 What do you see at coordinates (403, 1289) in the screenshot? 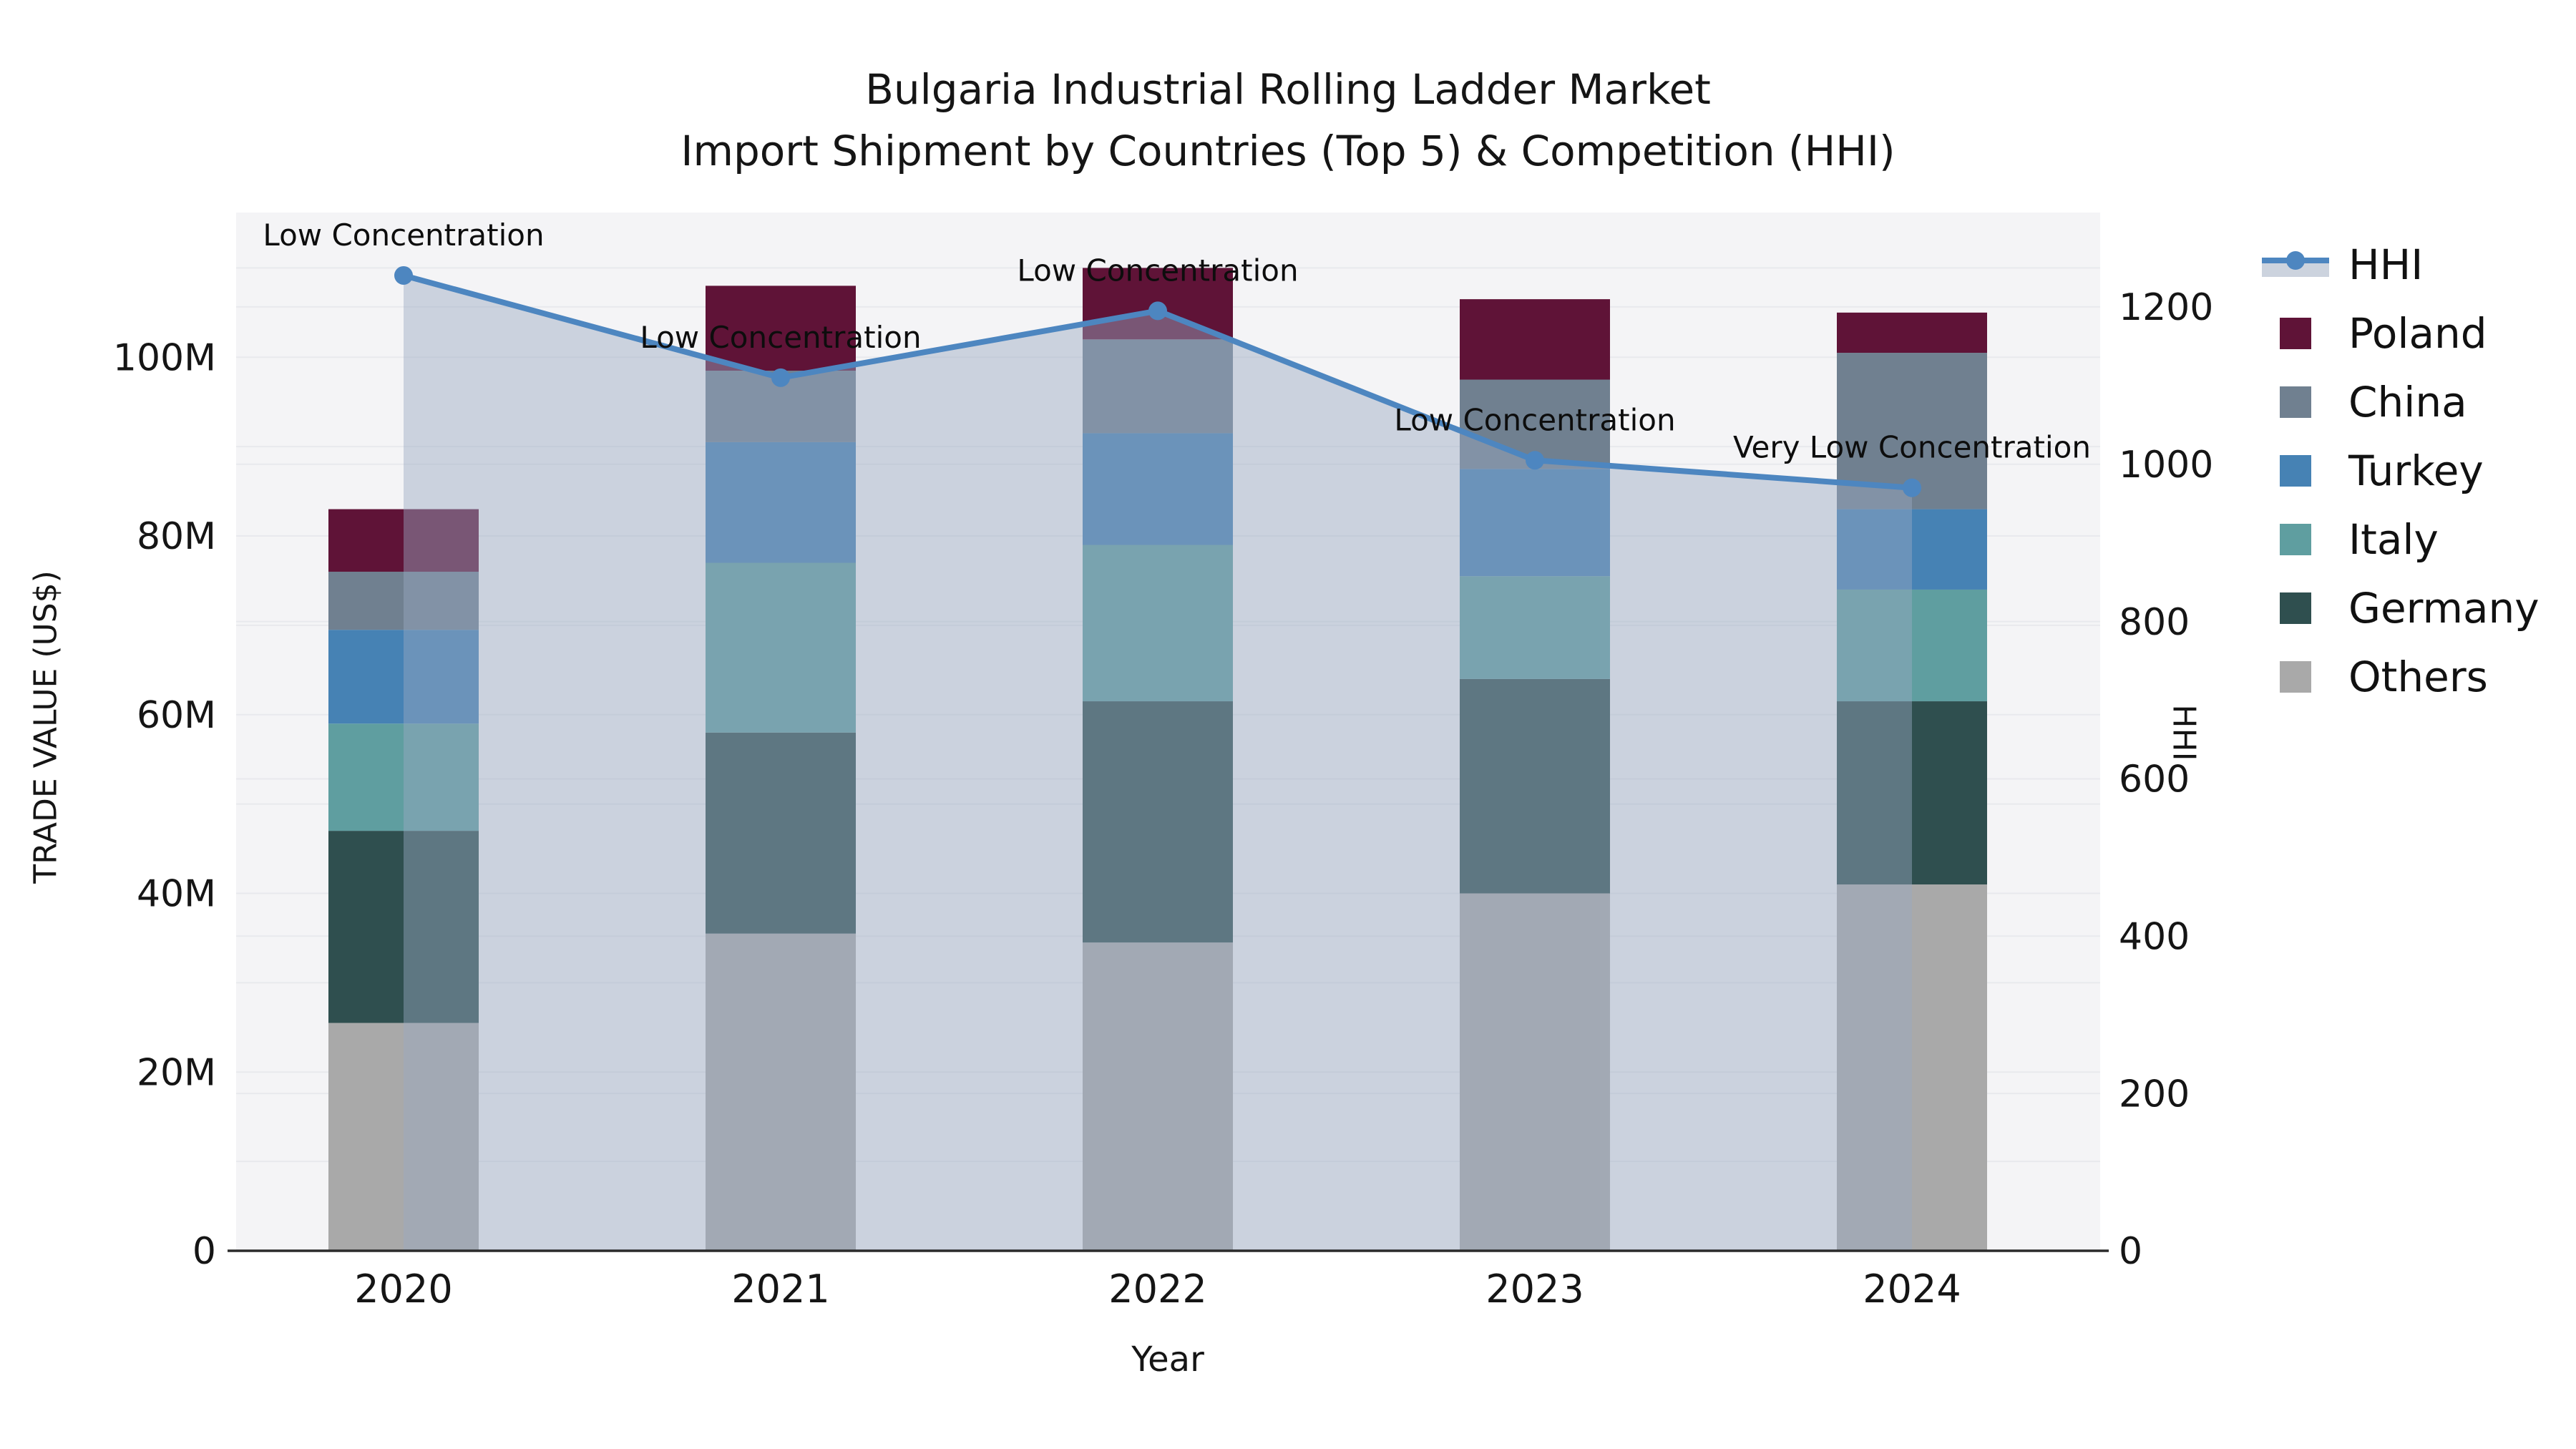
I see `x-tick-2020: 2020` at bounding box center [403, 1289].